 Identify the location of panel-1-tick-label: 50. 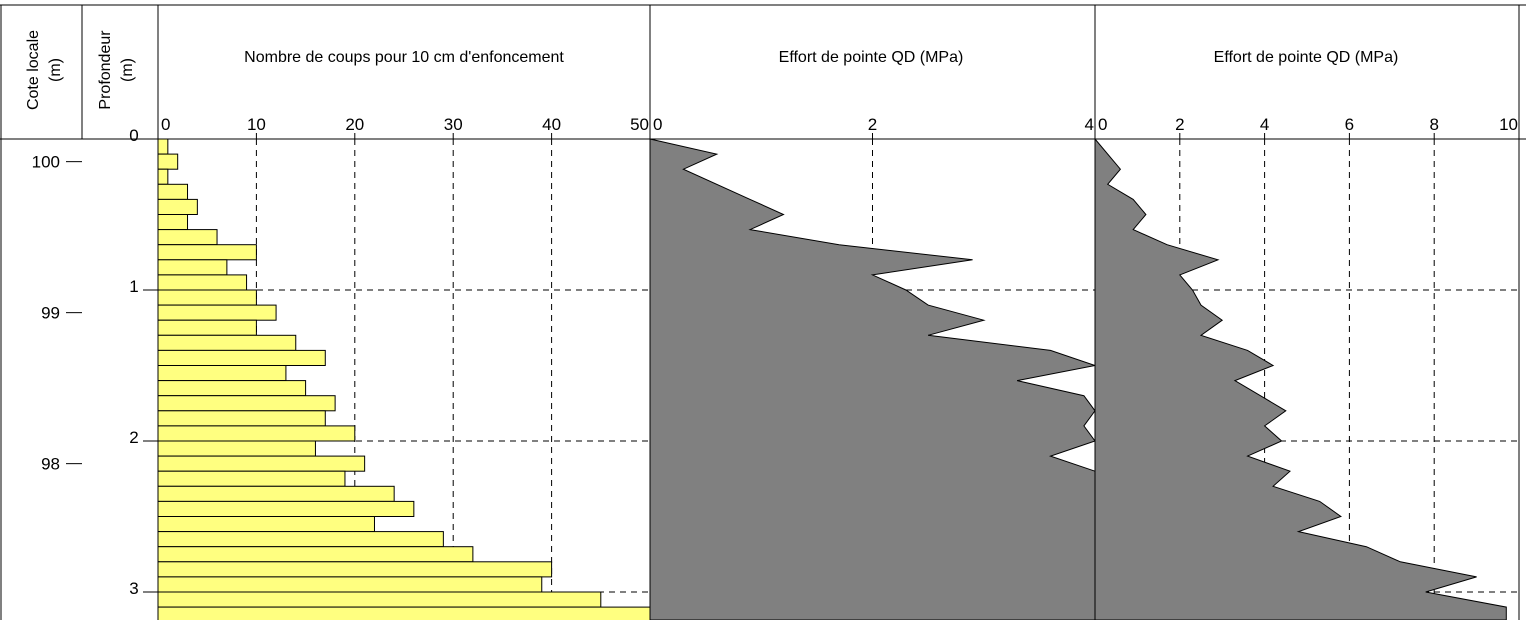
(639, 124).